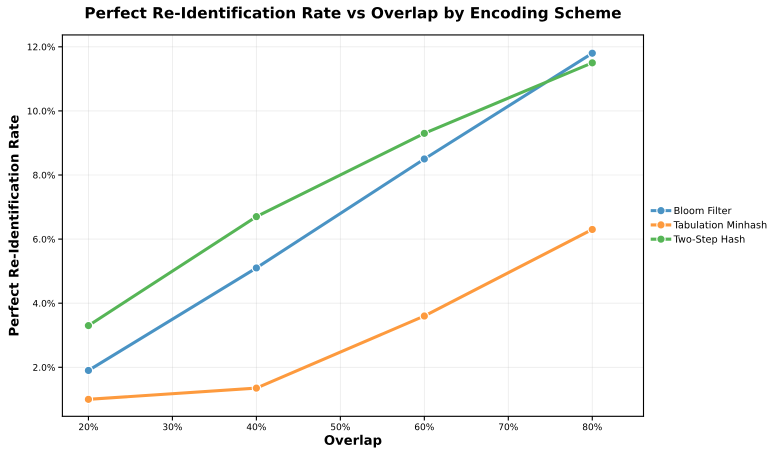 This screenshot has height=454, width=780. I want to click on y-axis-title: Perfect Re-Identification Rate, so click(13, 225).